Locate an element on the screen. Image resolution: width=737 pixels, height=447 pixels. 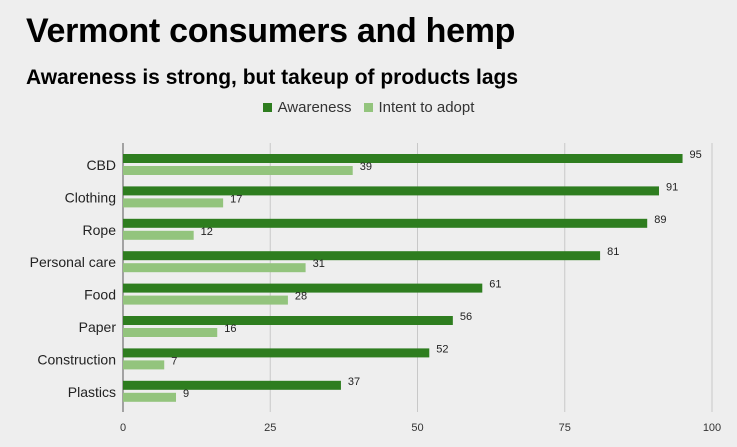
value-label-intent-to-adopt-construction: 7 is located at coordinates (174, 361).